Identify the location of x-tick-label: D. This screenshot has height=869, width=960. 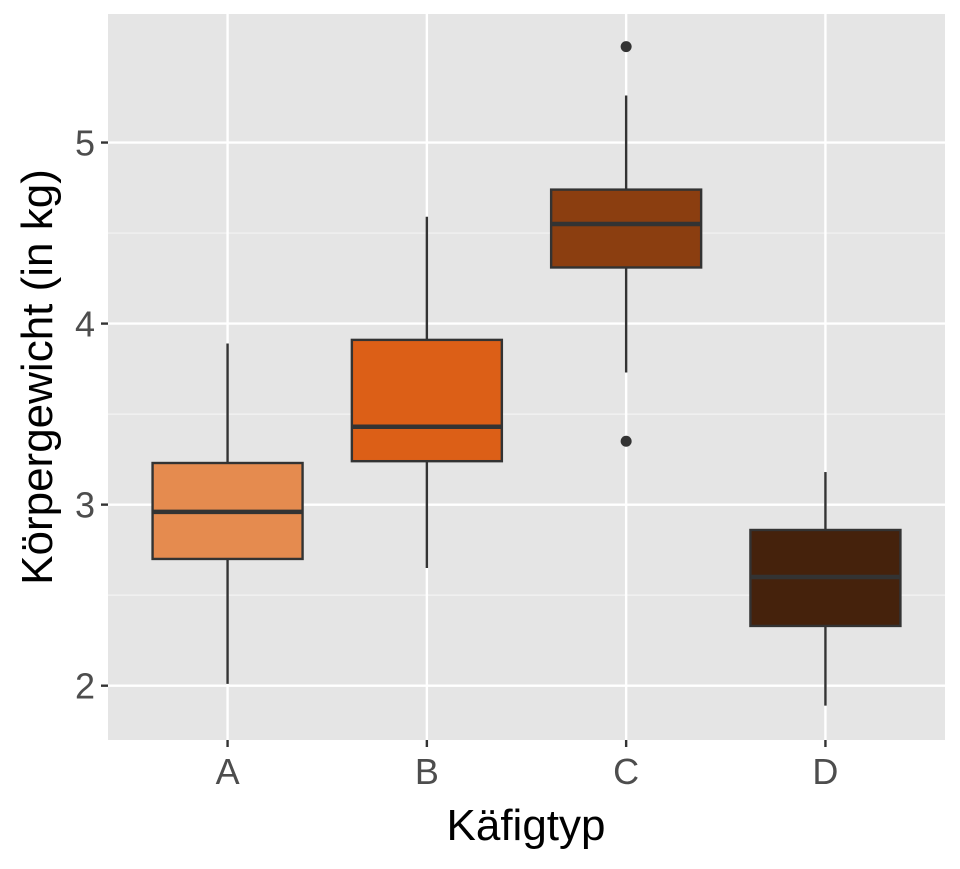
(825, 771).